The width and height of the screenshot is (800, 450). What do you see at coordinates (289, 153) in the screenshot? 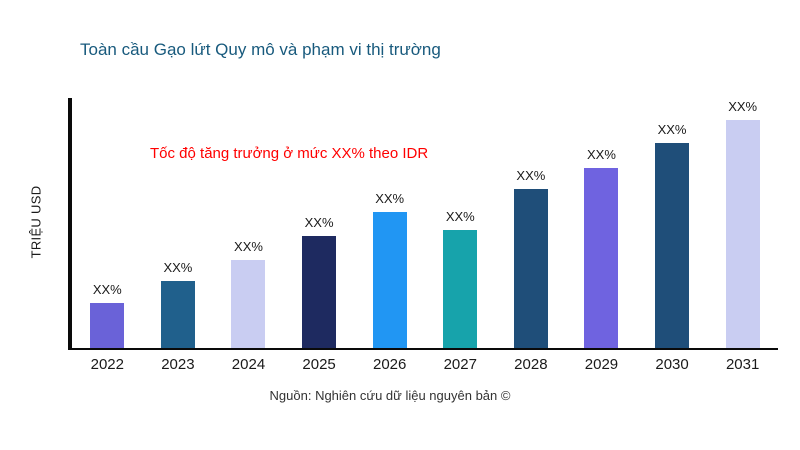
I see `growth-annotation: Tốc độ tăng trưởng ở mức XX% theo IDR` at bounding box center [289, 153].